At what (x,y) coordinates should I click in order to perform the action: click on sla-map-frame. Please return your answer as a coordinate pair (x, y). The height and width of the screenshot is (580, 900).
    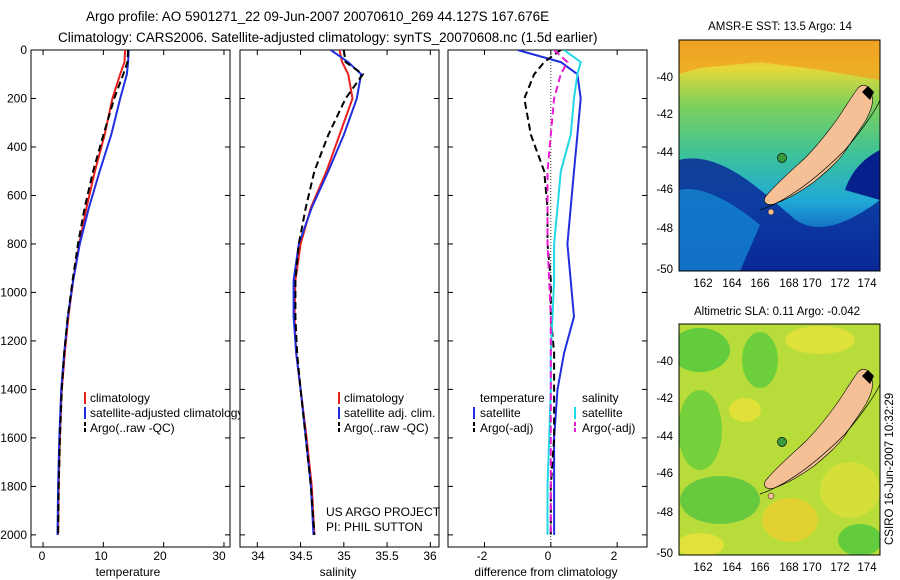
    Looking at the image, I should click on (779, 439).